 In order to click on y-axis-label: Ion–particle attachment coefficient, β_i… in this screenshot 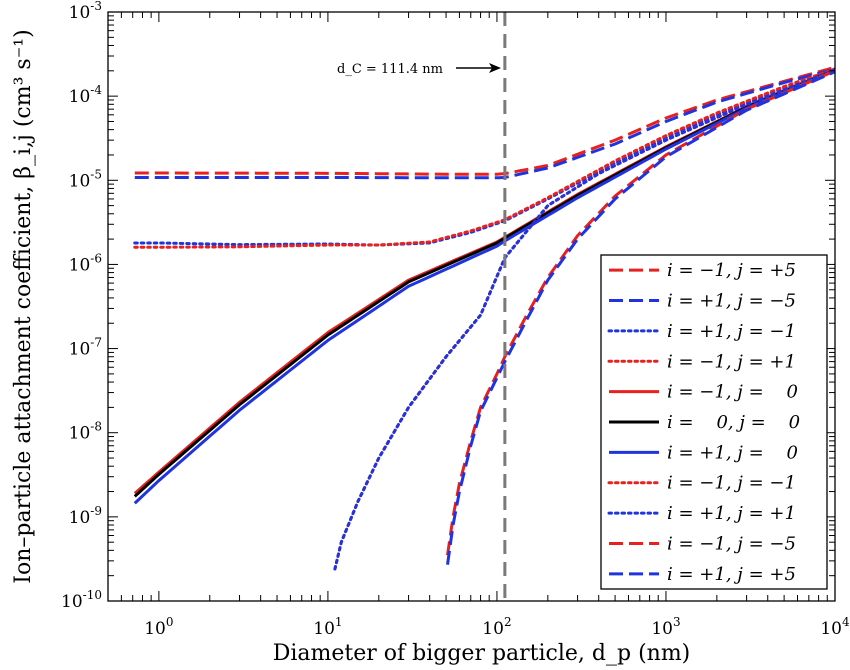, I will do `click(23, 306)`.